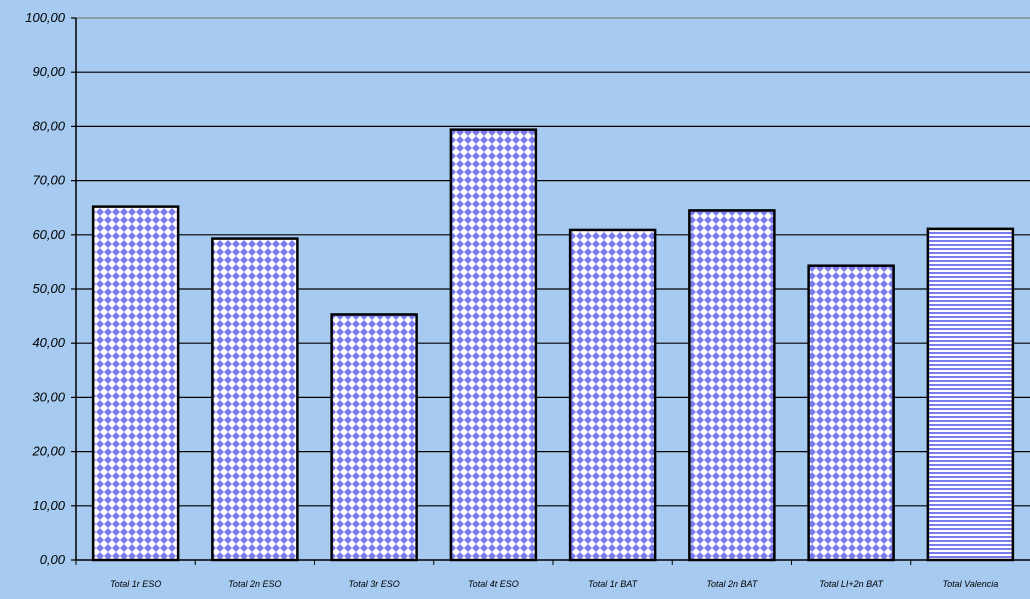 The width and height of the screenshot is (1030, 599). Describe the element at coordinates (48, 396) in the screenshot. I see `y-tick-label: 30,00` at that location.